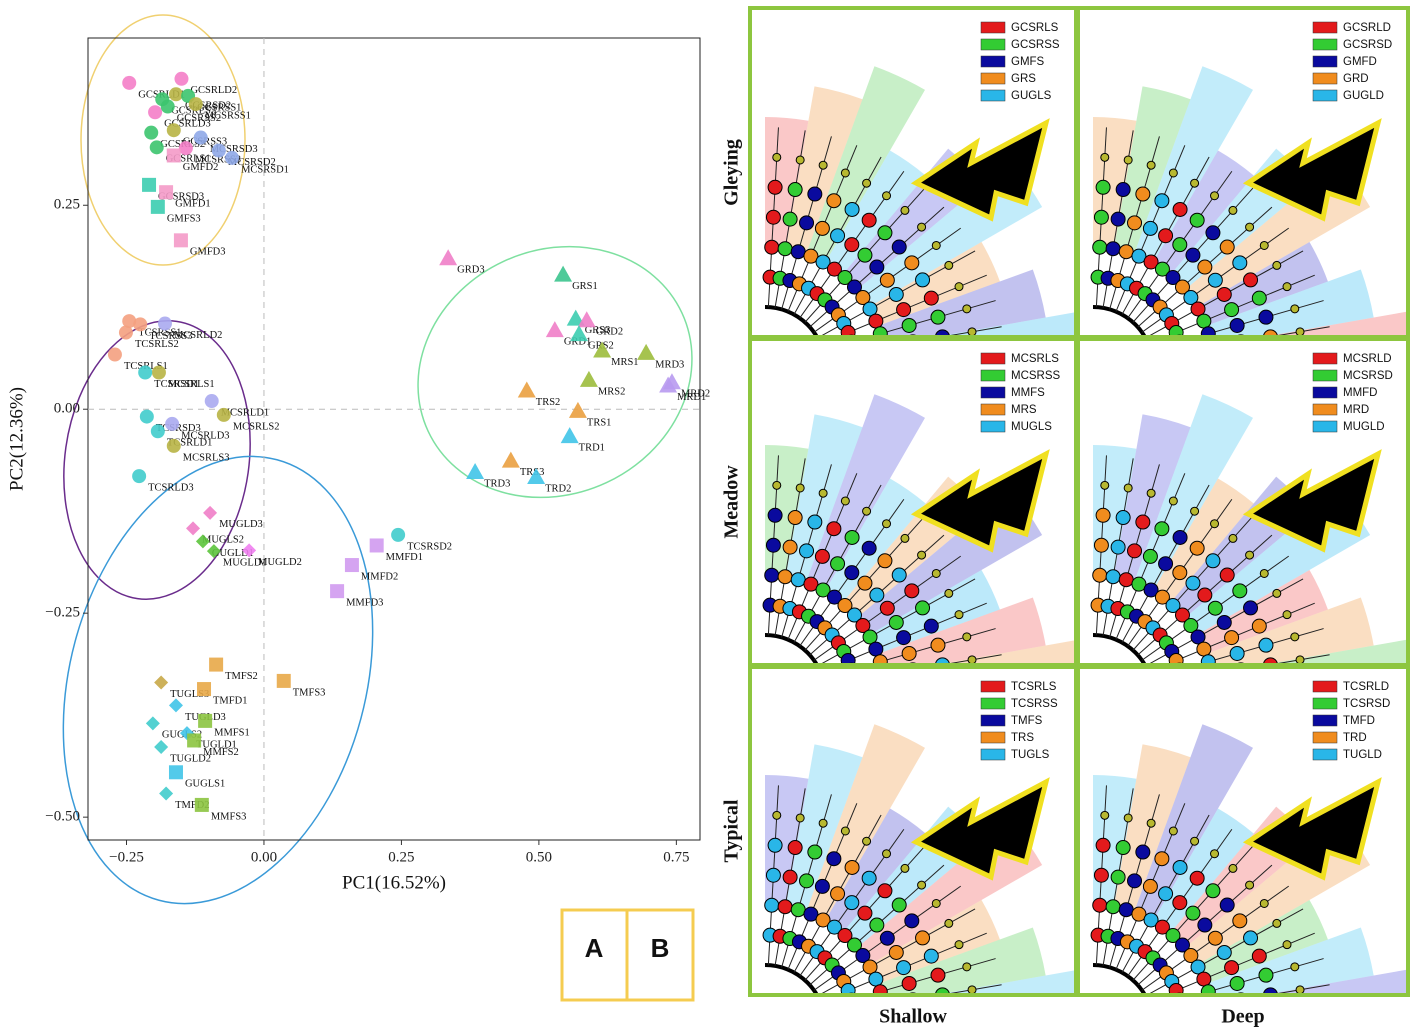 The height and width of the screenshot is (1035, 1417). I want to click on panel-label: A, so click(594, 948).